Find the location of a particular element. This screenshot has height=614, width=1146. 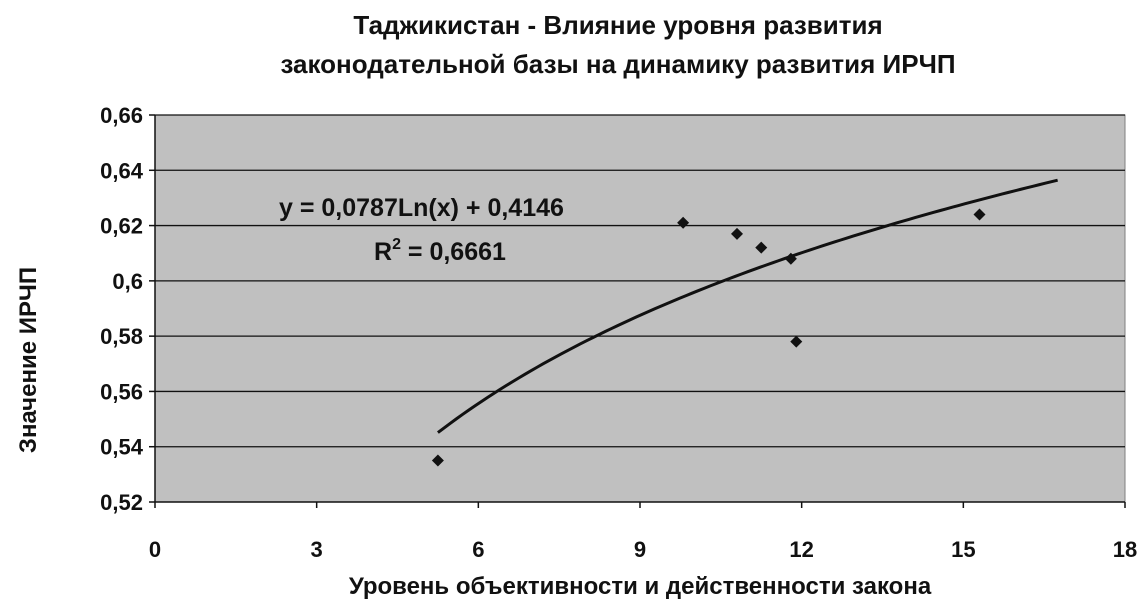

x-tick-label: 6 is located at coordinates (478, 549).